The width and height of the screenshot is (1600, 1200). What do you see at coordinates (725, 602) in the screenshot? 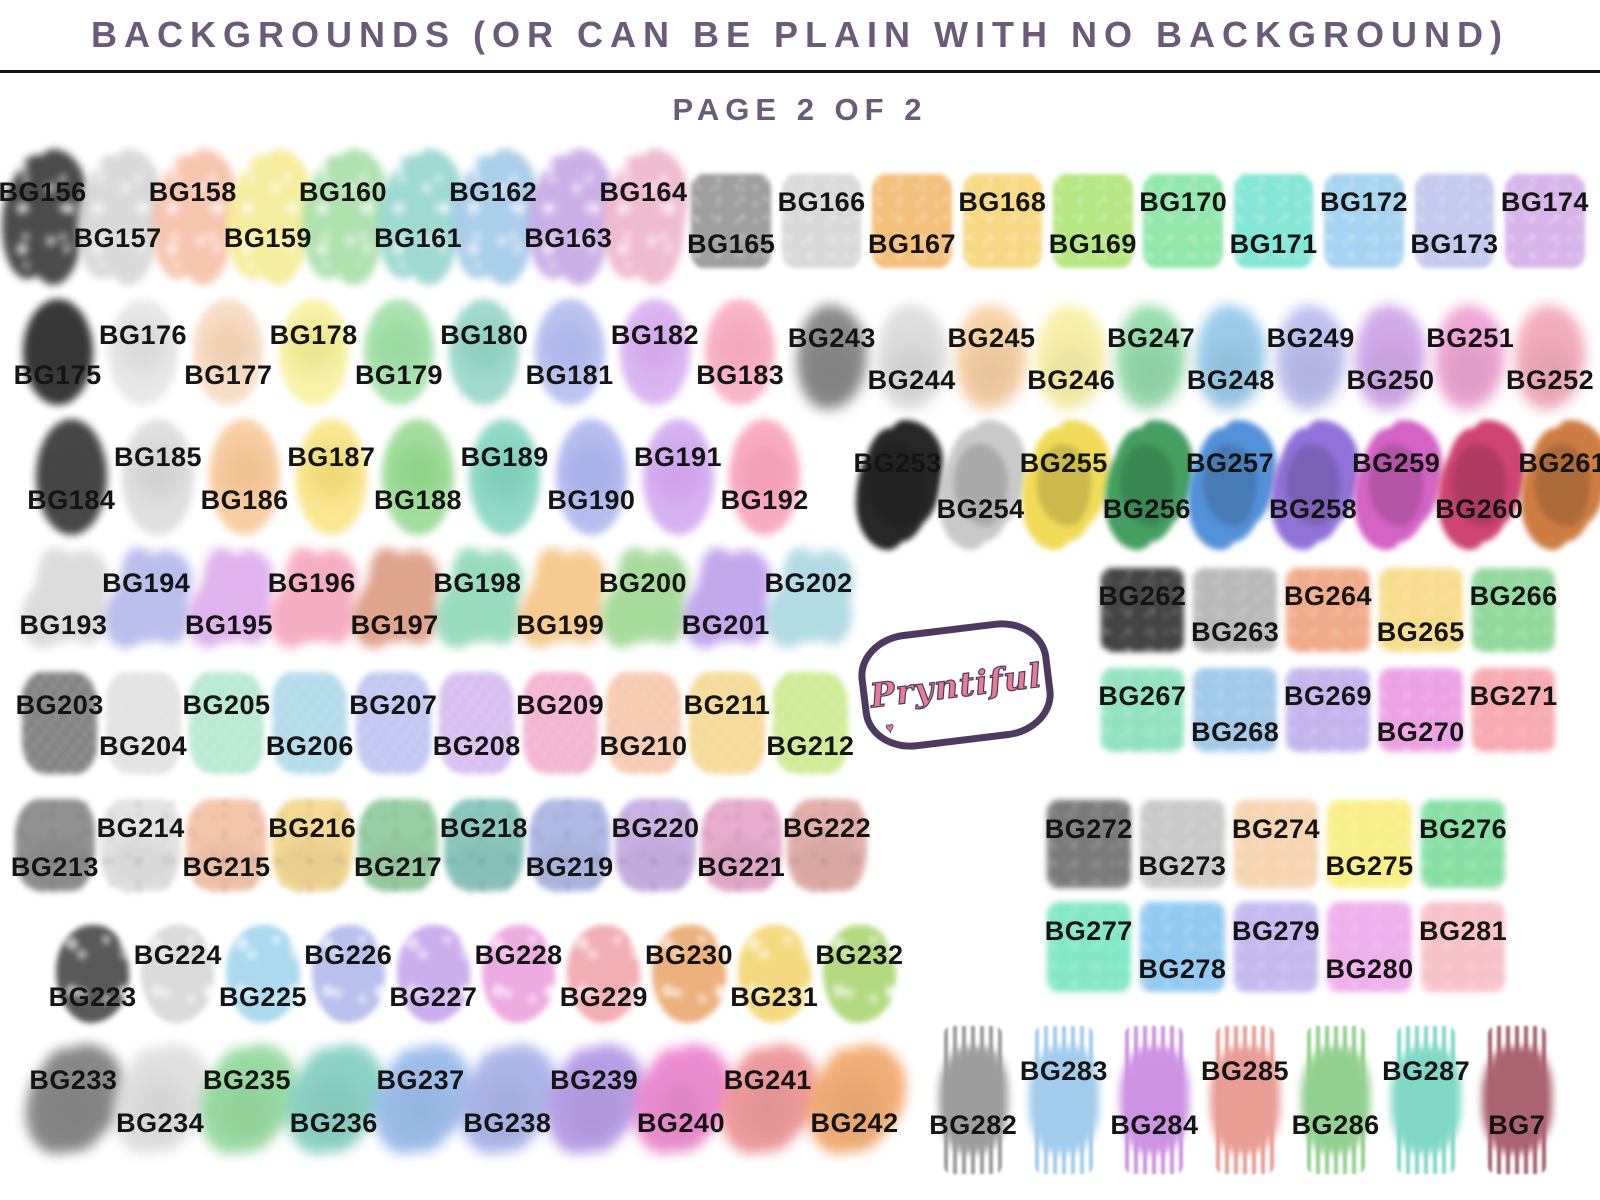
I see `swatch-BG201: BG201` at bounding box center [725, 602].